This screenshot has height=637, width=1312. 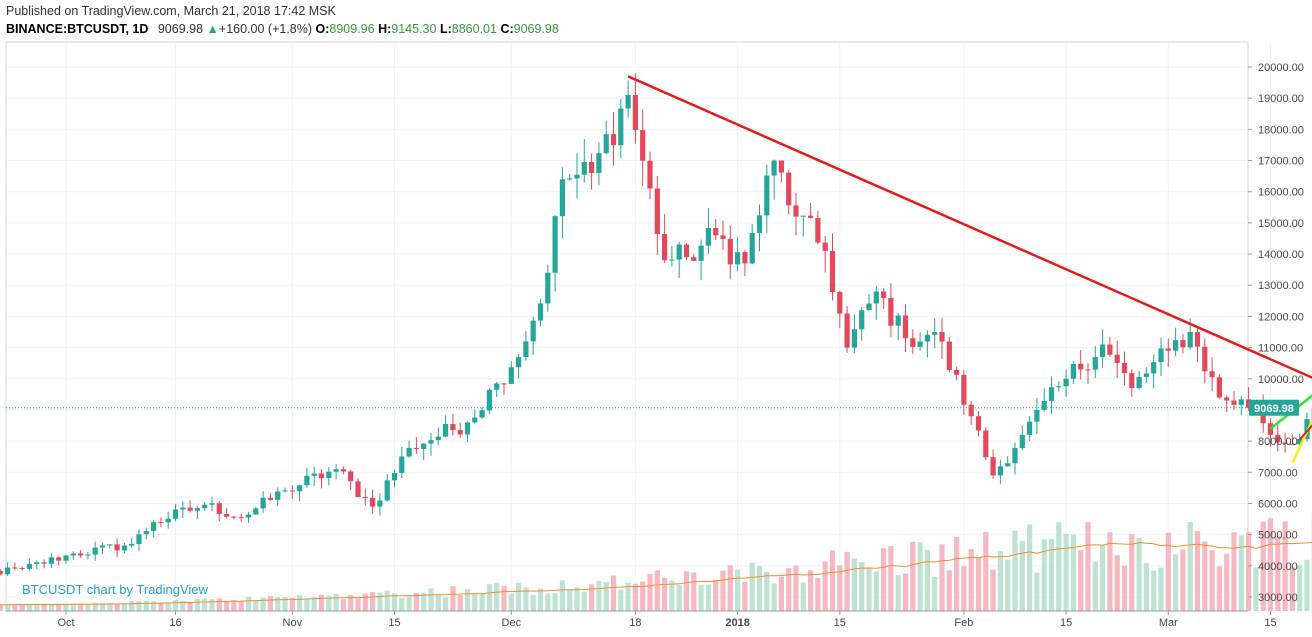 What do you see at coordinates (115, 589) in the screenshot?
I see `watermark: BTCUSDT chart by TradingView` at bounding box center [115, 589].